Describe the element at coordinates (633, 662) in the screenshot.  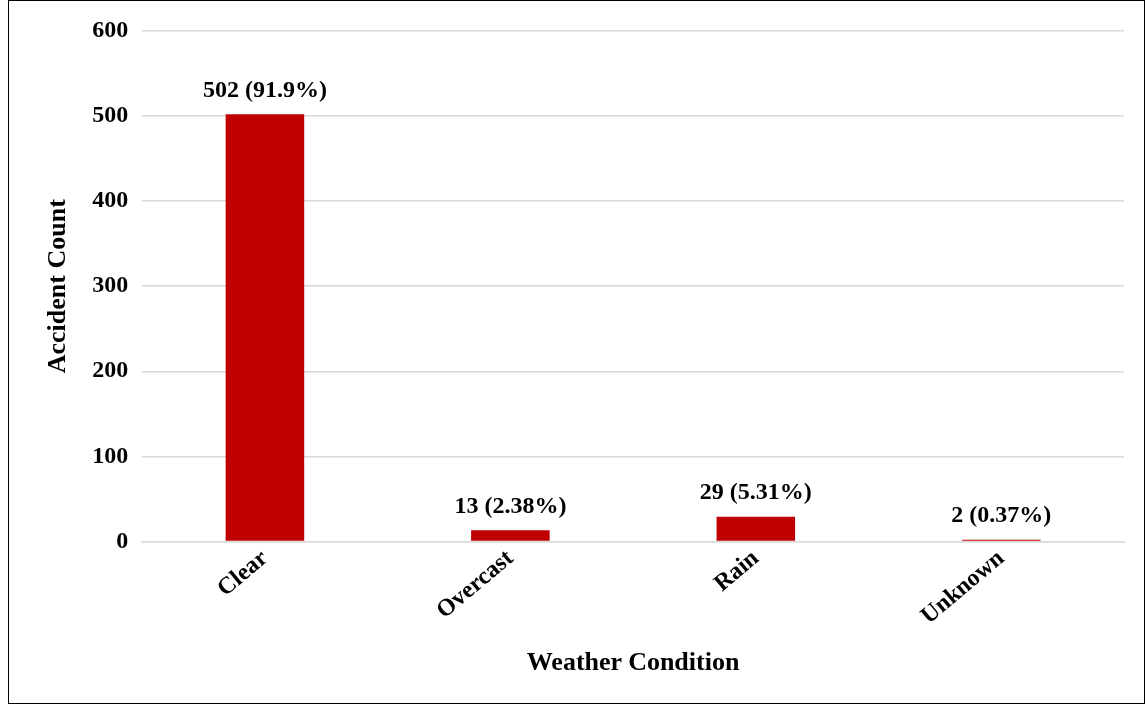
I see `x-axis-title: Weather Condition` at that location.